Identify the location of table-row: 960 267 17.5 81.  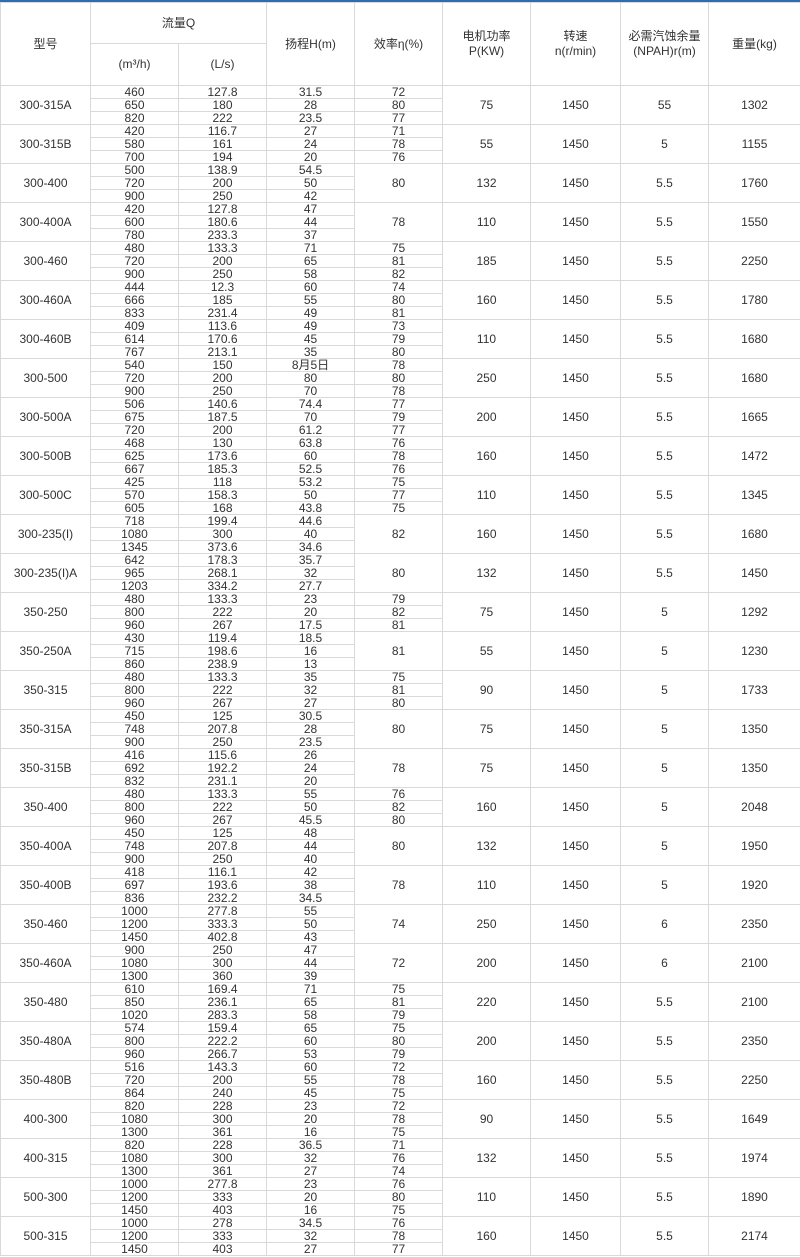
(400, 625).